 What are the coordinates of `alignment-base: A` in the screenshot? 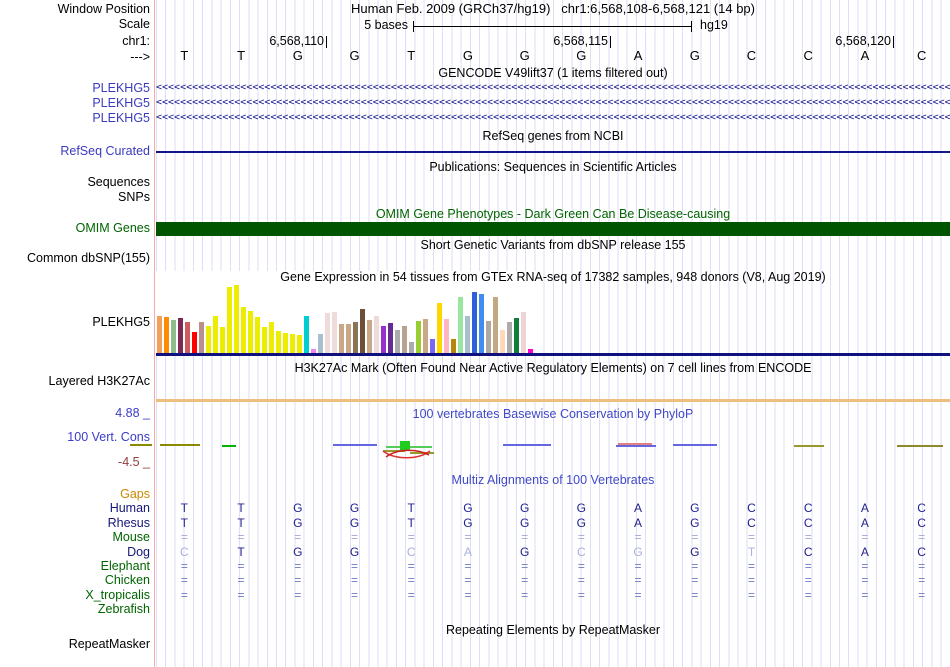 It's located at (864, 508).